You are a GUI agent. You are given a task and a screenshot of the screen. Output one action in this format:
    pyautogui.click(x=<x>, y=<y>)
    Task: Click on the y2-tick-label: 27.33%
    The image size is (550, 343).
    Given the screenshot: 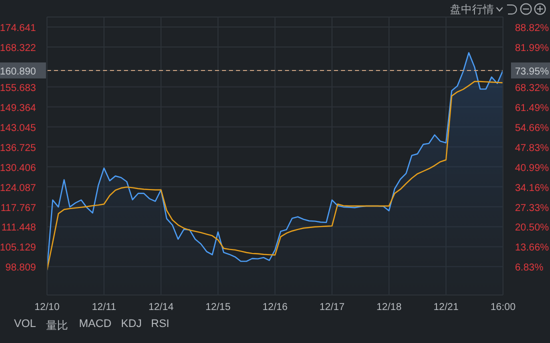 What is the action you would take?
    pyautogui.click(x=532, y=208)
    